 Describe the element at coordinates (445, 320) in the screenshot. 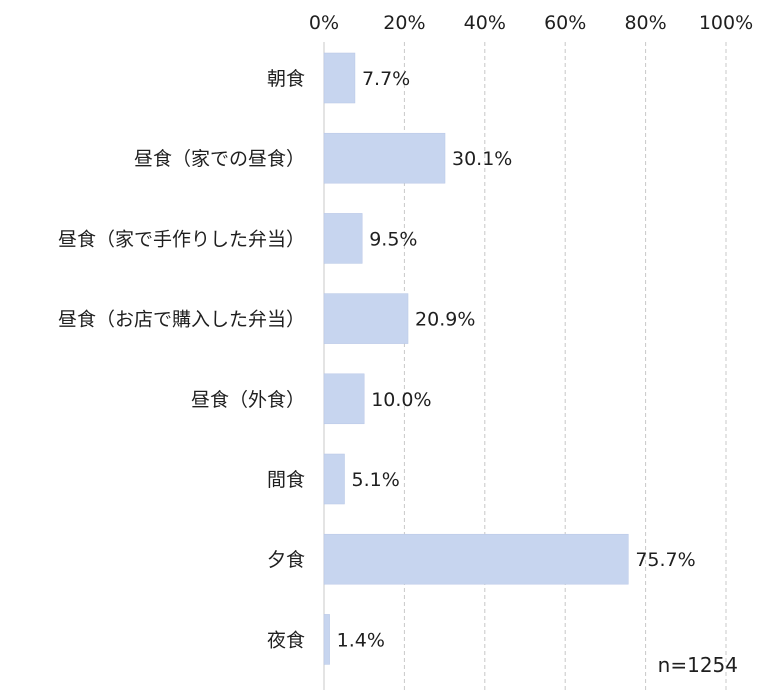

I see `data-label: 20.9%` at that location.